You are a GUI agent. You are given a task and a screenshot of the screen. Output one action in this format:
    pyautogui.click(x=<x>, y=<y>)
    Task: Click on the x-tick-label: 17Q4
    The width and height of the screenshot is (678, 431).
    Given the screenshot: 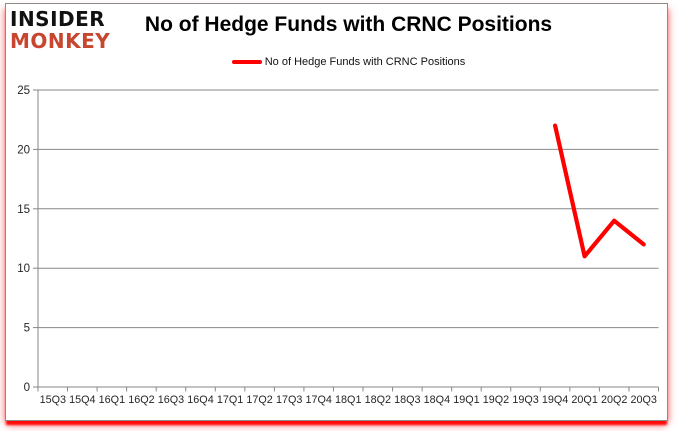 What is the action you would take?
    pyautogui.click(x=318, y=400)
    